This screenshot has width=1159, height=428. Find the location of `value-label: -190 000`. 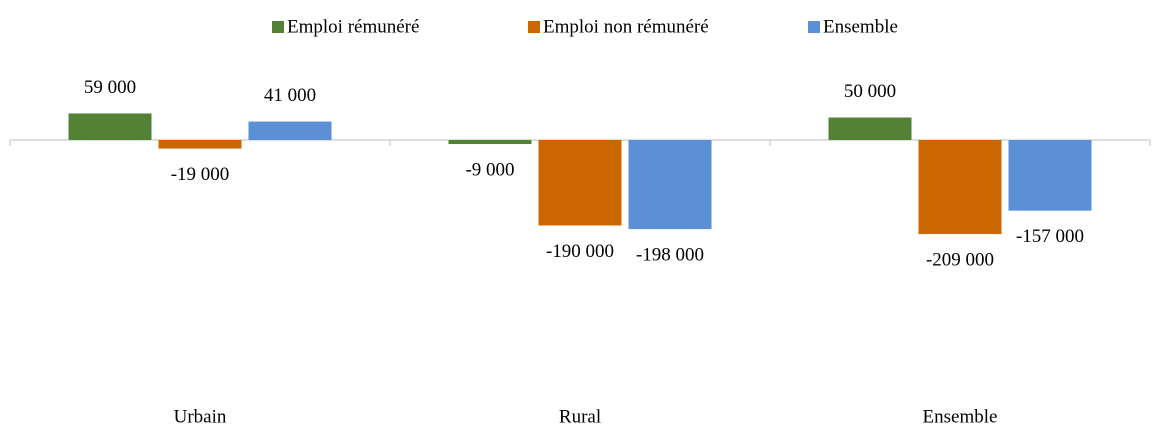

value-label: -190 000 is located at coordinates (580, 251).